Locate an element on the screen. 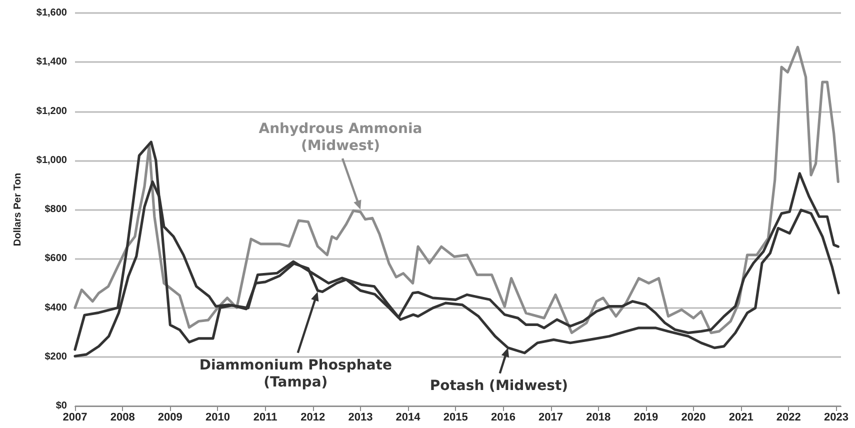 The height and width of the screenshot is (428, 855). x-tick-label: 2020 is located at coordinates (693, 418).